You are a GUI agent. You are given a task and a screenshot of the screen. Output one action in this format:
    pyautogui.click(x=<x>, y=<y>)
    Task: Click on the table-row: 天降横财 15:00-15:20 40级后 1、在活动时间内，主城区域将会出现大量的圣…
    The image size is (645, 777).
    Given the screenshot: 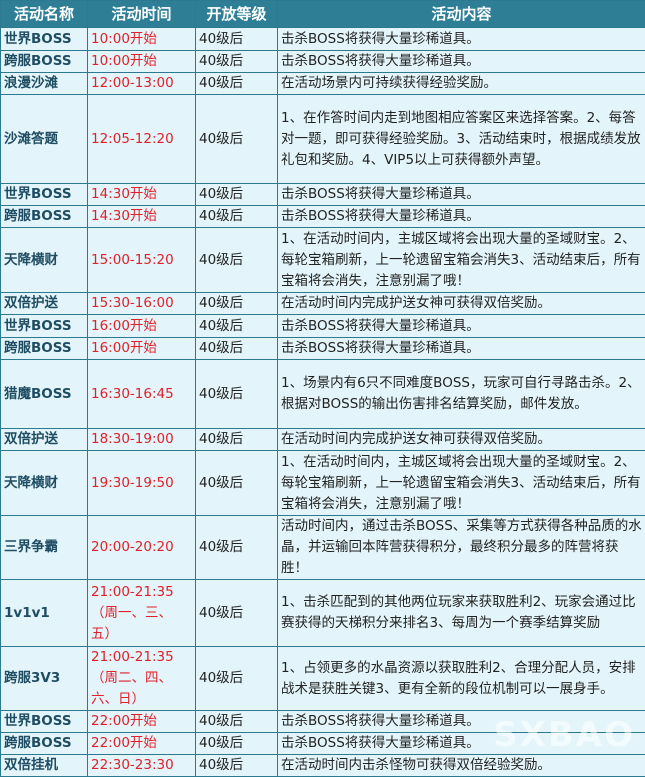 What is the action you would take?
    pyautogui.click(x=322, y=260)
    